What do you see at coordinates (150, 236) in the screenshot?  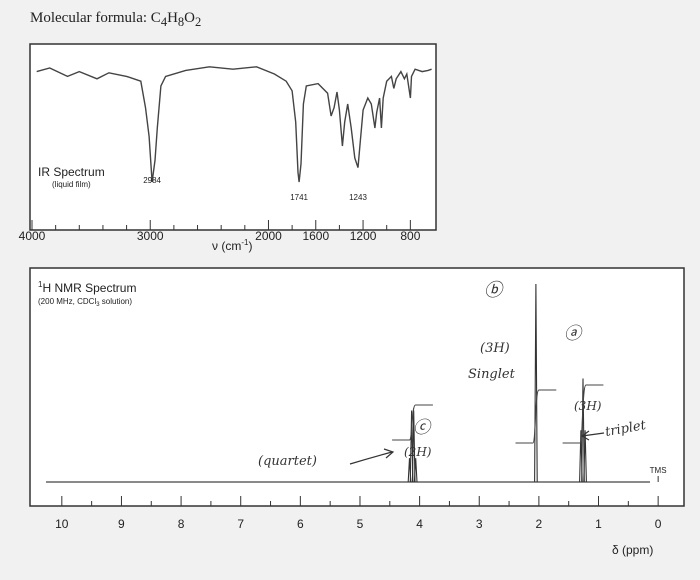 I see `ir-tick-label-3000: 3000` at bounding box center [150, 236].